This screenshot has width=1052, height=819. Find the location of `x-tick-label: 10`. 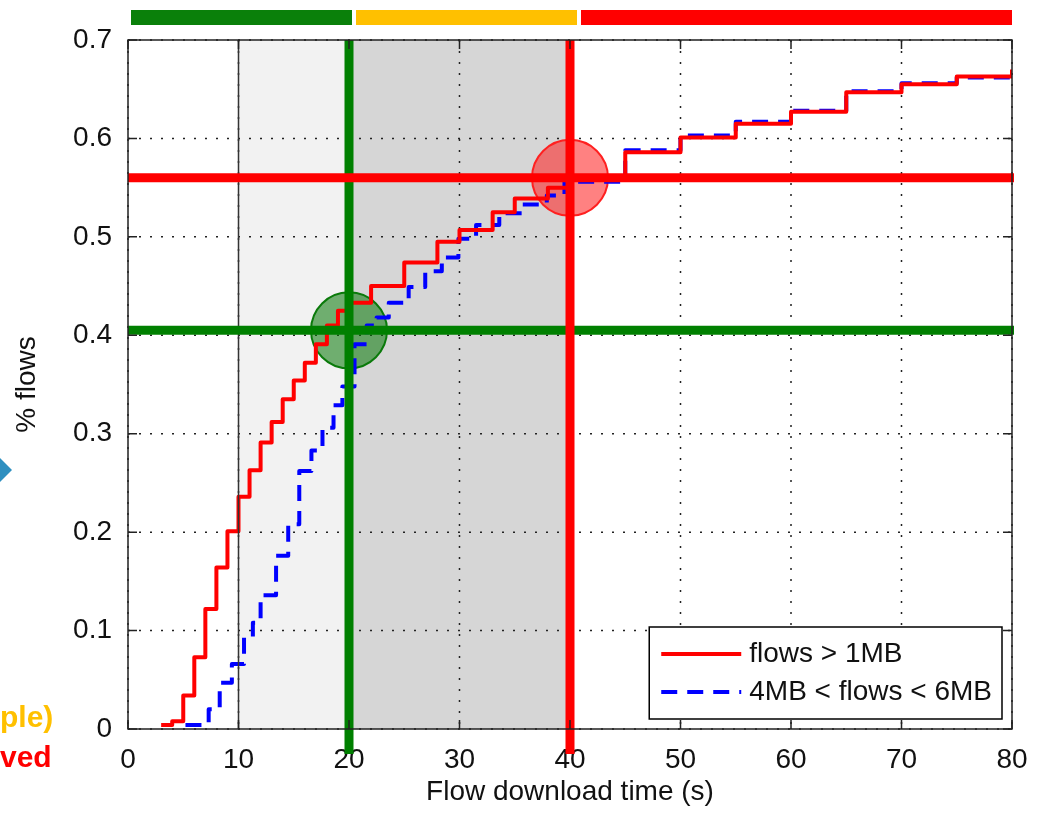

x-tick-label: 10 is located at coordinates (238, 758).